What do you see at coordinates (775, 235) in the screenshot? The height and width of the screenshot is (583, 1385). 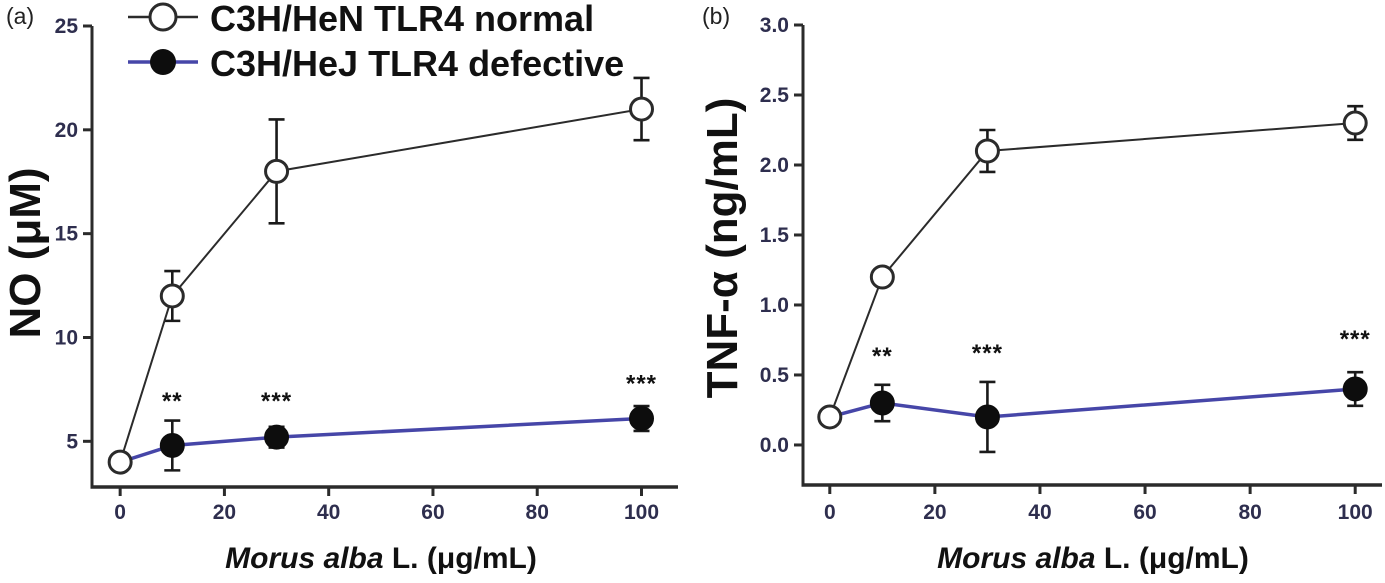 I see `y-tick-label: 1.5` at bounding box center [775, 235].